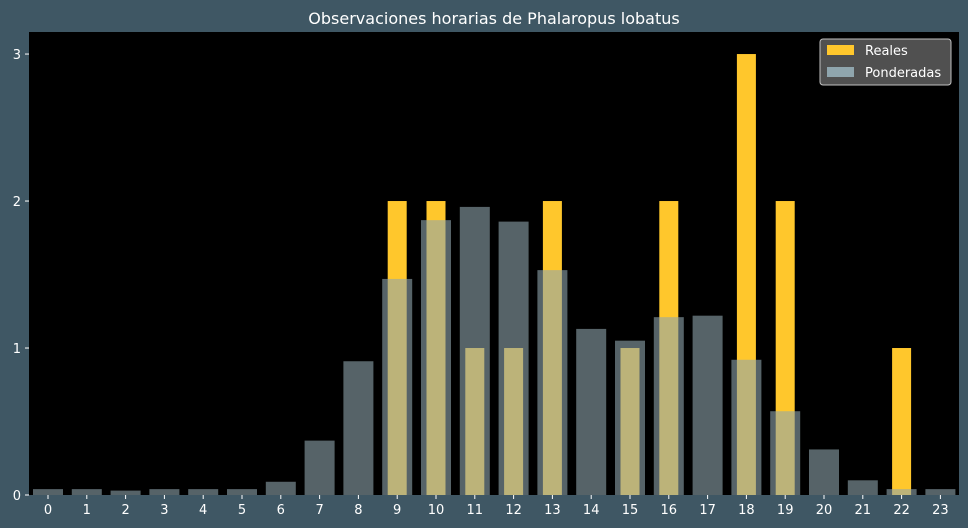  Describe the element at coordinates (496, 506) in the screenshot. I see `x-axis: 0 1 2 3 4 5 6 7 8 9 10 11 12 13 14 15 16 17 18 19 20 21 22 23` at that location.